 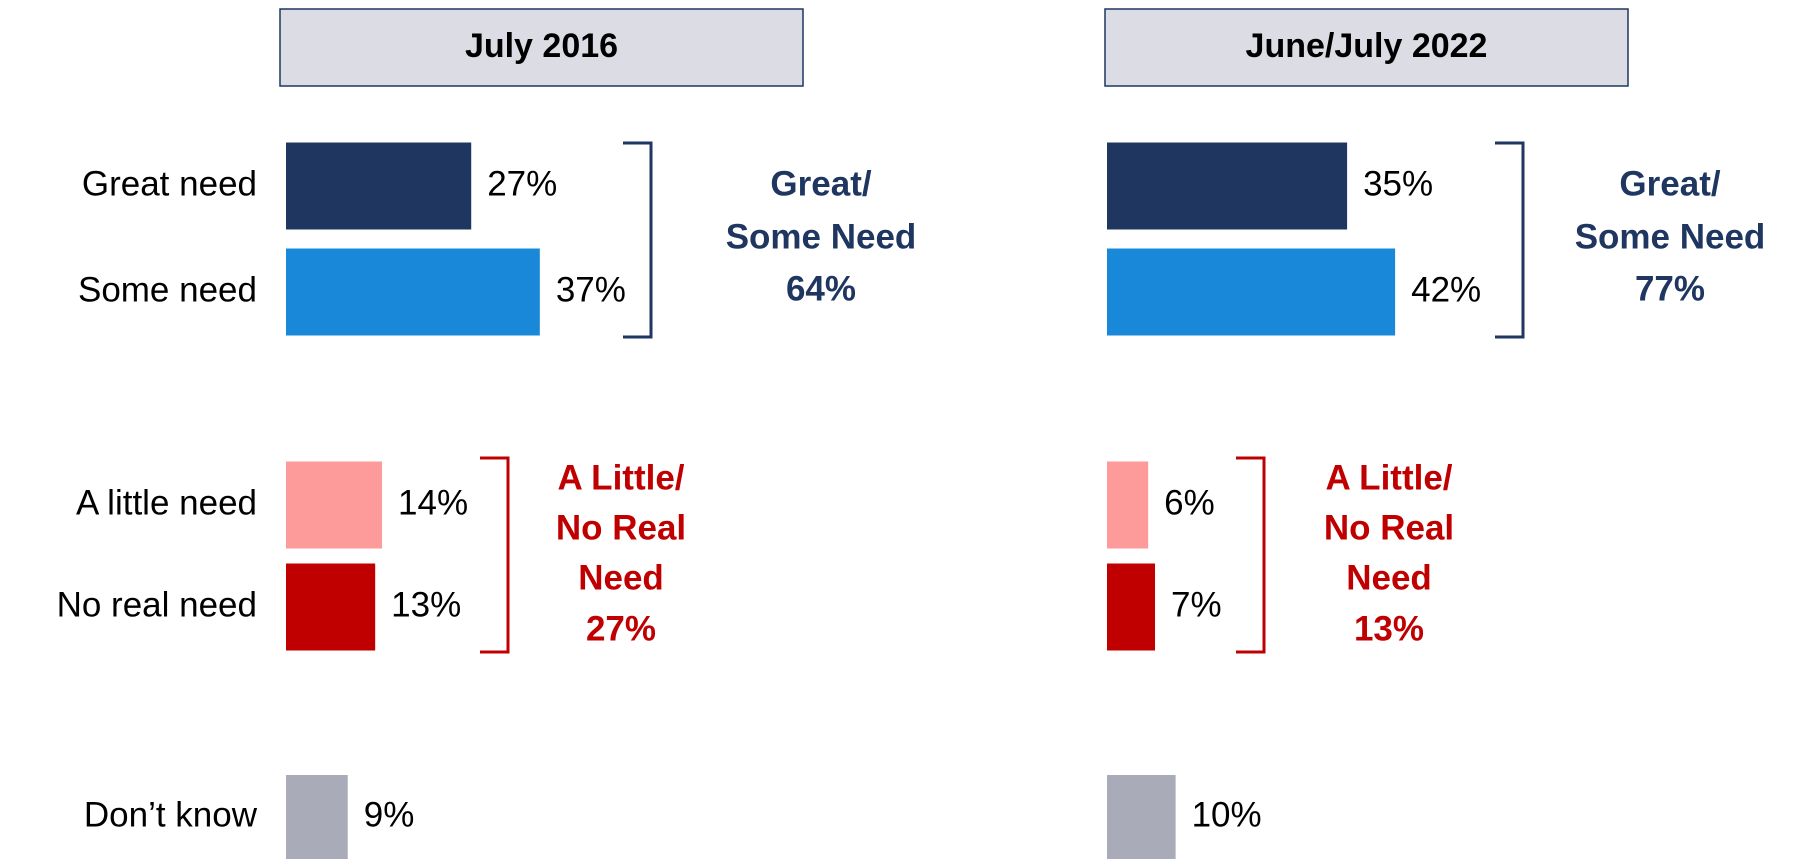 I want to click on panel-header: June/July 2022, so click(x=1367, y=46).